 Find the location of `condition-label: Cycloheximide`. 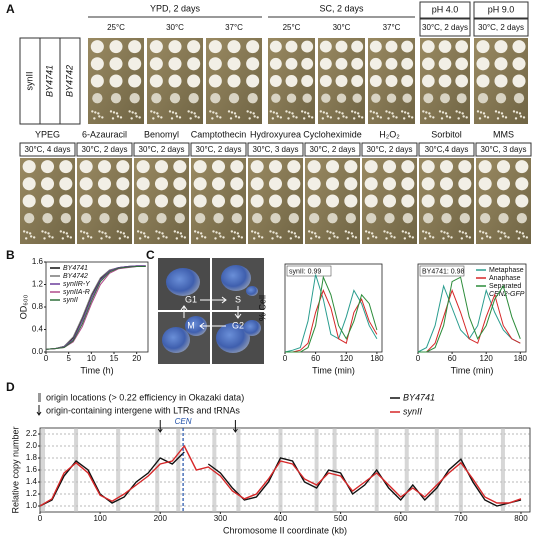

condition-label: Cycloheximide is located at coordinates (332, 134).